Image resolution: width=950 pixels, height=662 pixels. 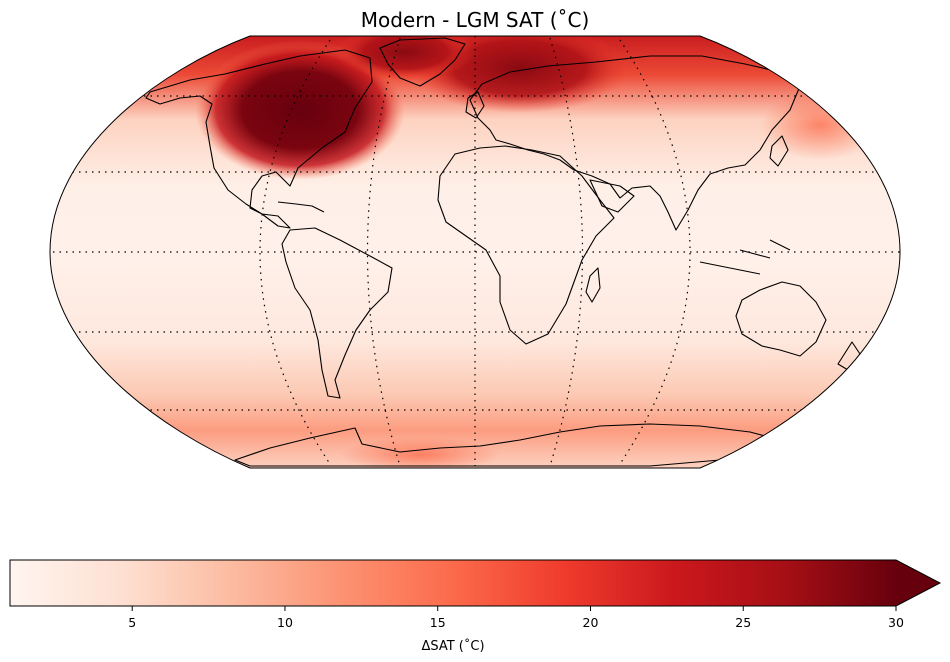 I want to click on colorbar-tick-label: 10, so click(x=285, y=622).